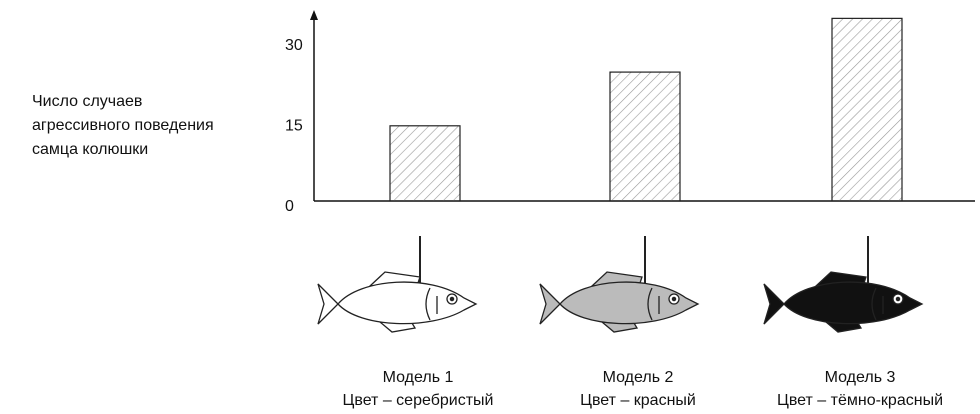 The height and width of the screenshot is (414, 980). What do you see at coordinates (294, 126) in the screenshot?
I see `y-tick-label: 15` at bounding box center [294, 126].